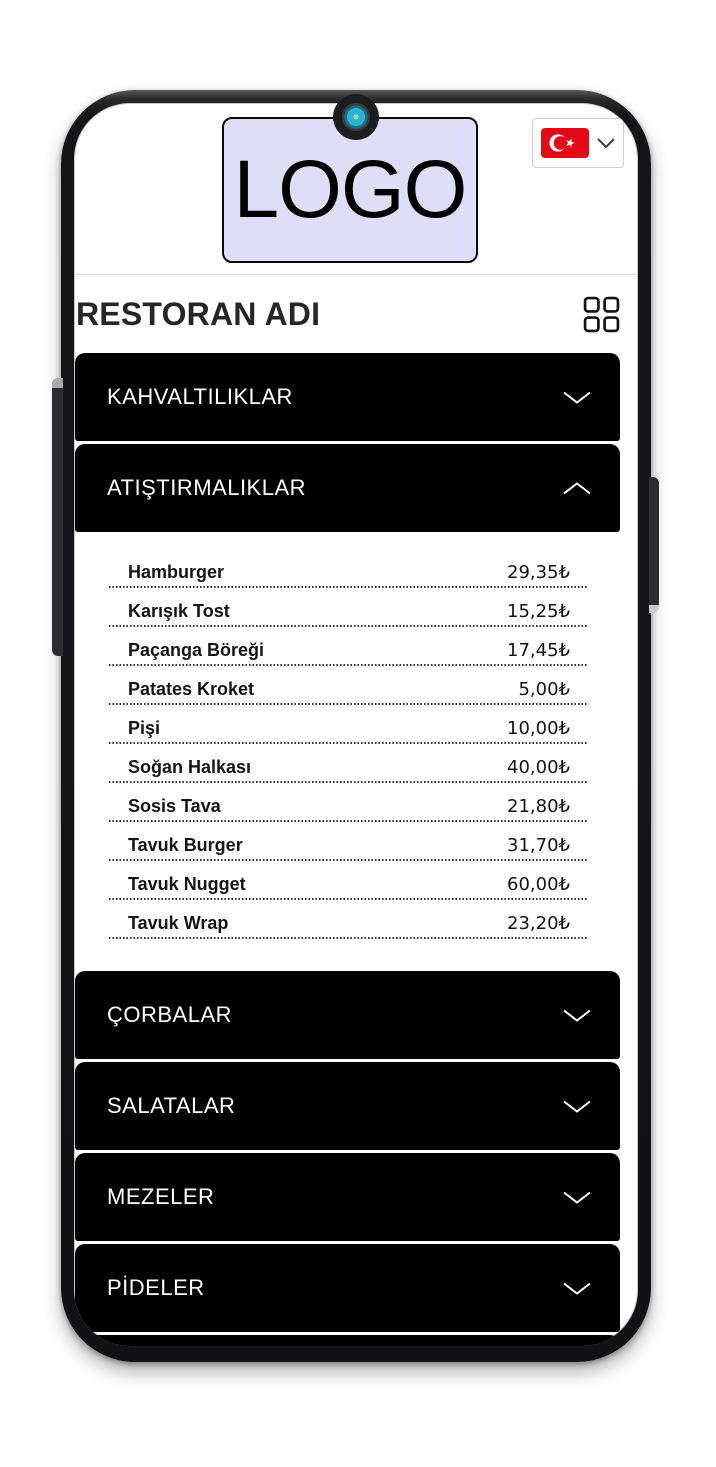  Describe the element at coordinates (178, 923) in the screenshot. I see `item-name: Tavuk Wrap` at that location.